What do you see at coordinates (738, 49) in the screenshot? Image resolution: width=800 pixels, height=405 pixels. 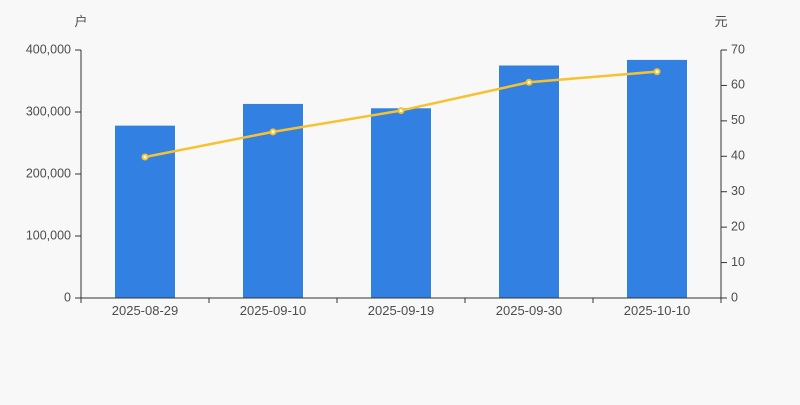 I see `right-axis-tick-label: 70` at bounding box center [738, 49].